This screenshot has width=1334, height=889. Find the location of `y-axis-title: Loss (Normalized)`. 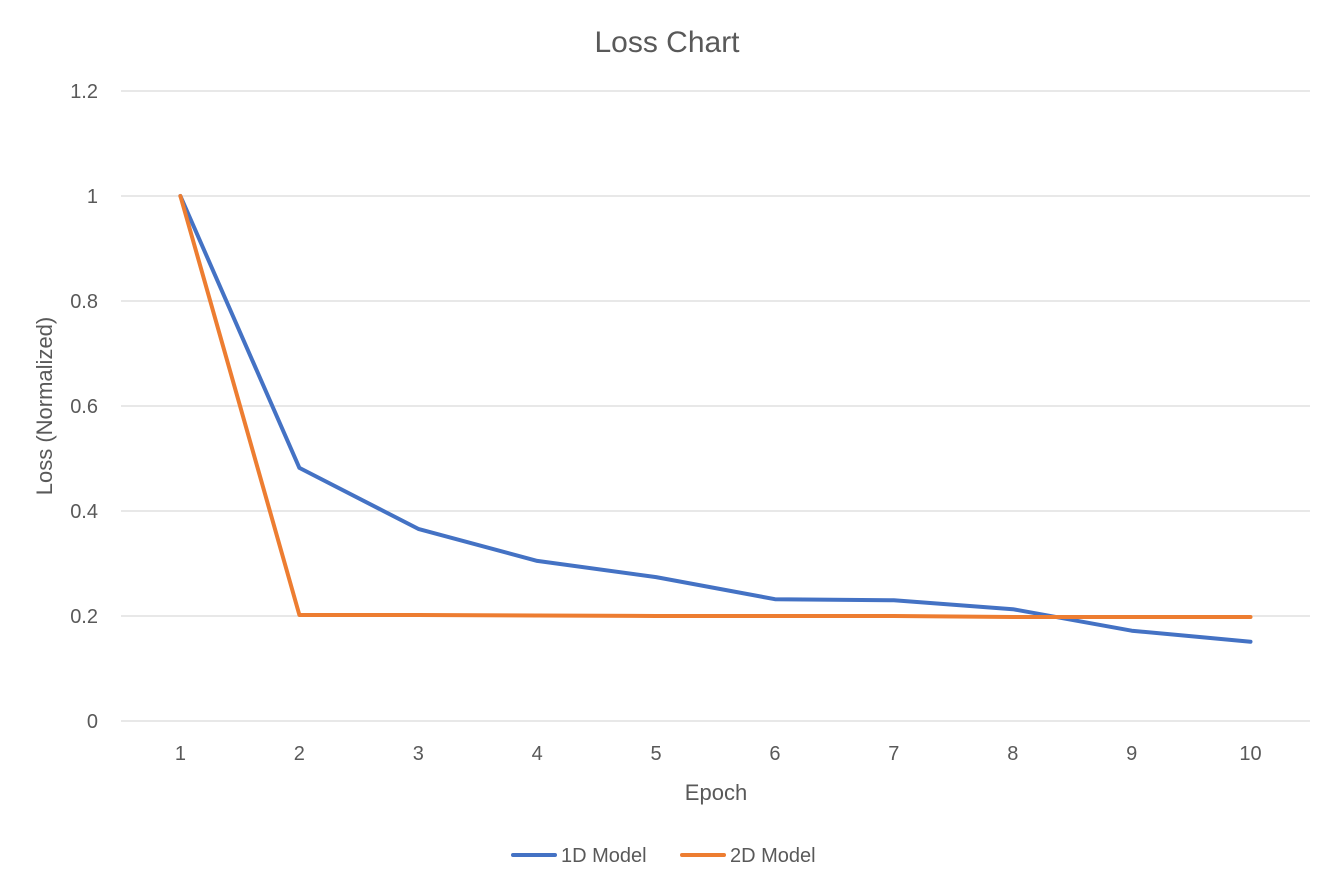

y-axis-title: Loss (Normalized) is located at coordinates (44, 406).